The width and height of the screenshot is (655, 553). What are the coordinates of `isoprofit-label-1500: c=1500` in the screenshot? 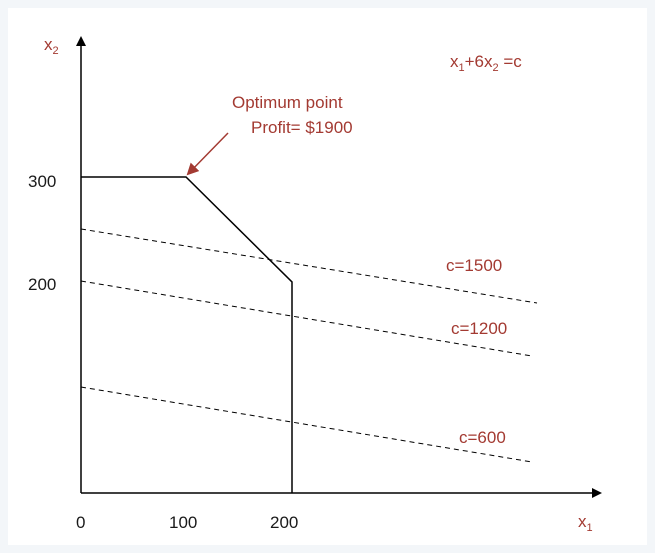 It's located at (474, 265).